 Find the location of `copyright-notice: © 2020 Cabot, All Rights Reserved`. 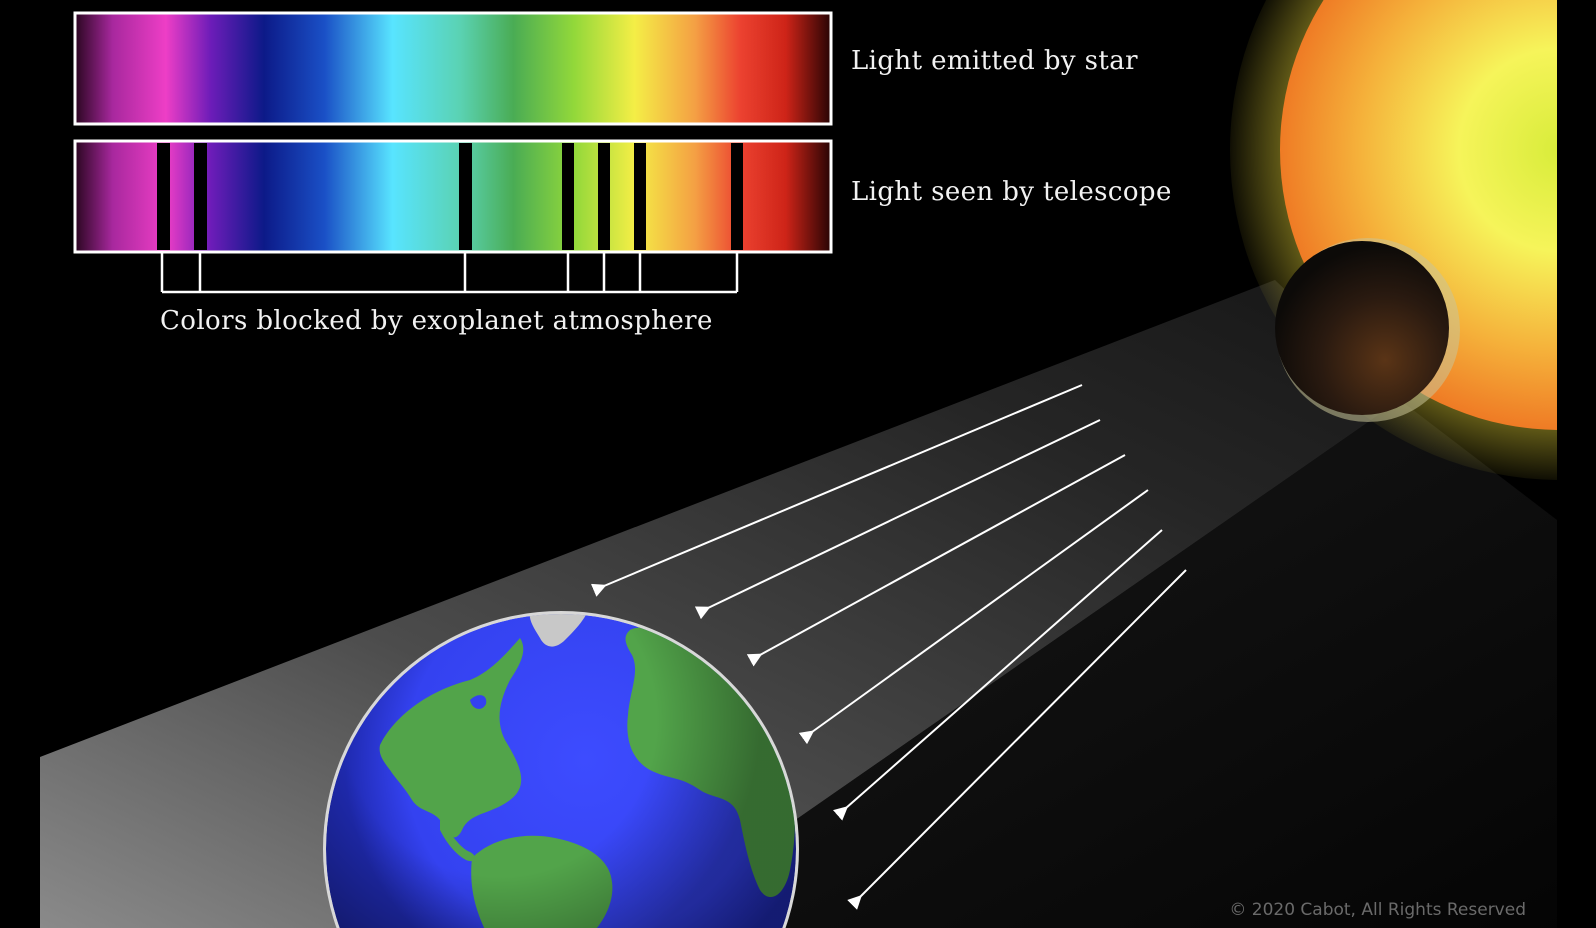

copyright-notice: © 2020 Cabot, All Rights Reserved is located at coordinates (1377, 910).